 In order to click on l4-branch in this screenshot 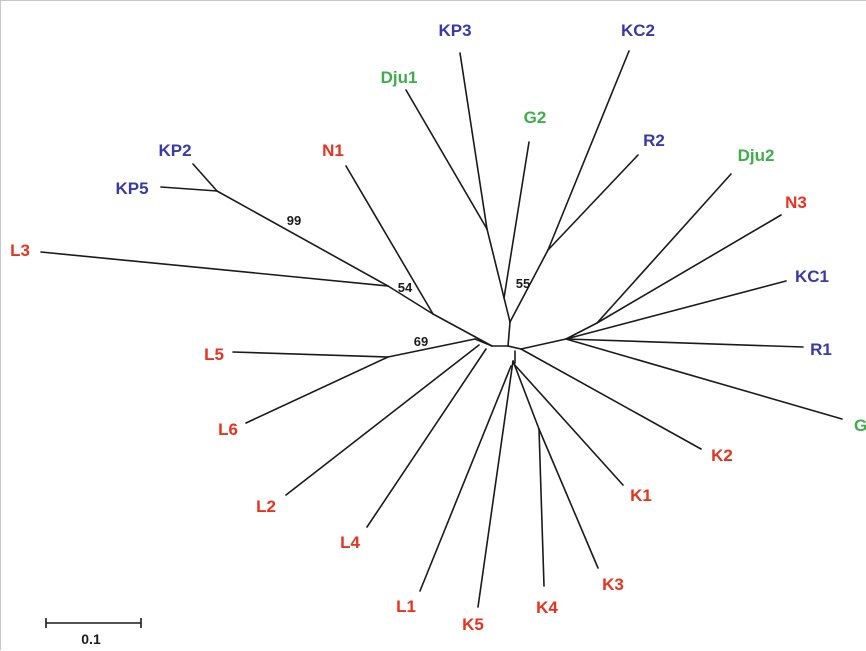, I will do `click(426, 438)`.